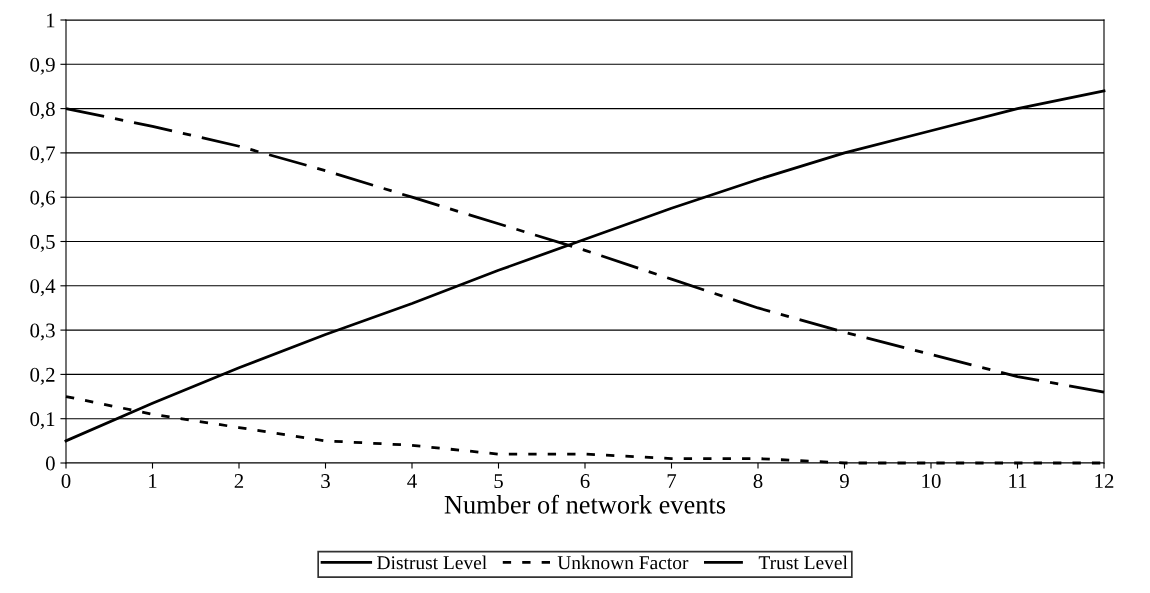 The width and height of the screenshot is (1150, 593). What do you see at coordinates (432, 562) in the screenshot?
I see `legend-label: Distrust Level` at bounding box center [432, 562].